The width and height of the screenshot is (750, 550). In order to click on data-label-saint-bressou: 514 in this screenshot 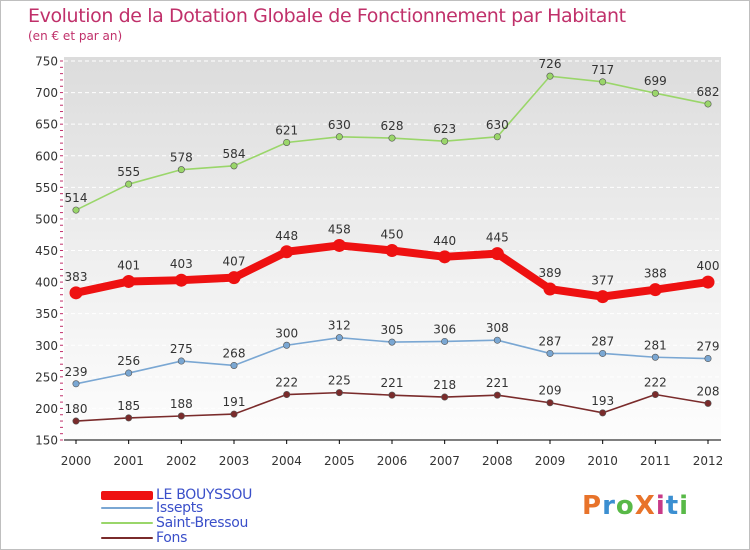, I will do `click(76, 198)`.